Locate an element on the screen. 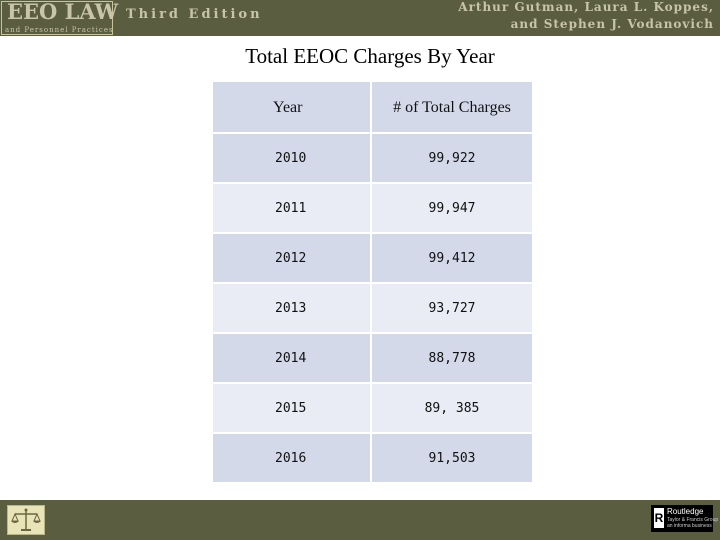  scales-of-justice-icon is located at coordinates (26, 520).